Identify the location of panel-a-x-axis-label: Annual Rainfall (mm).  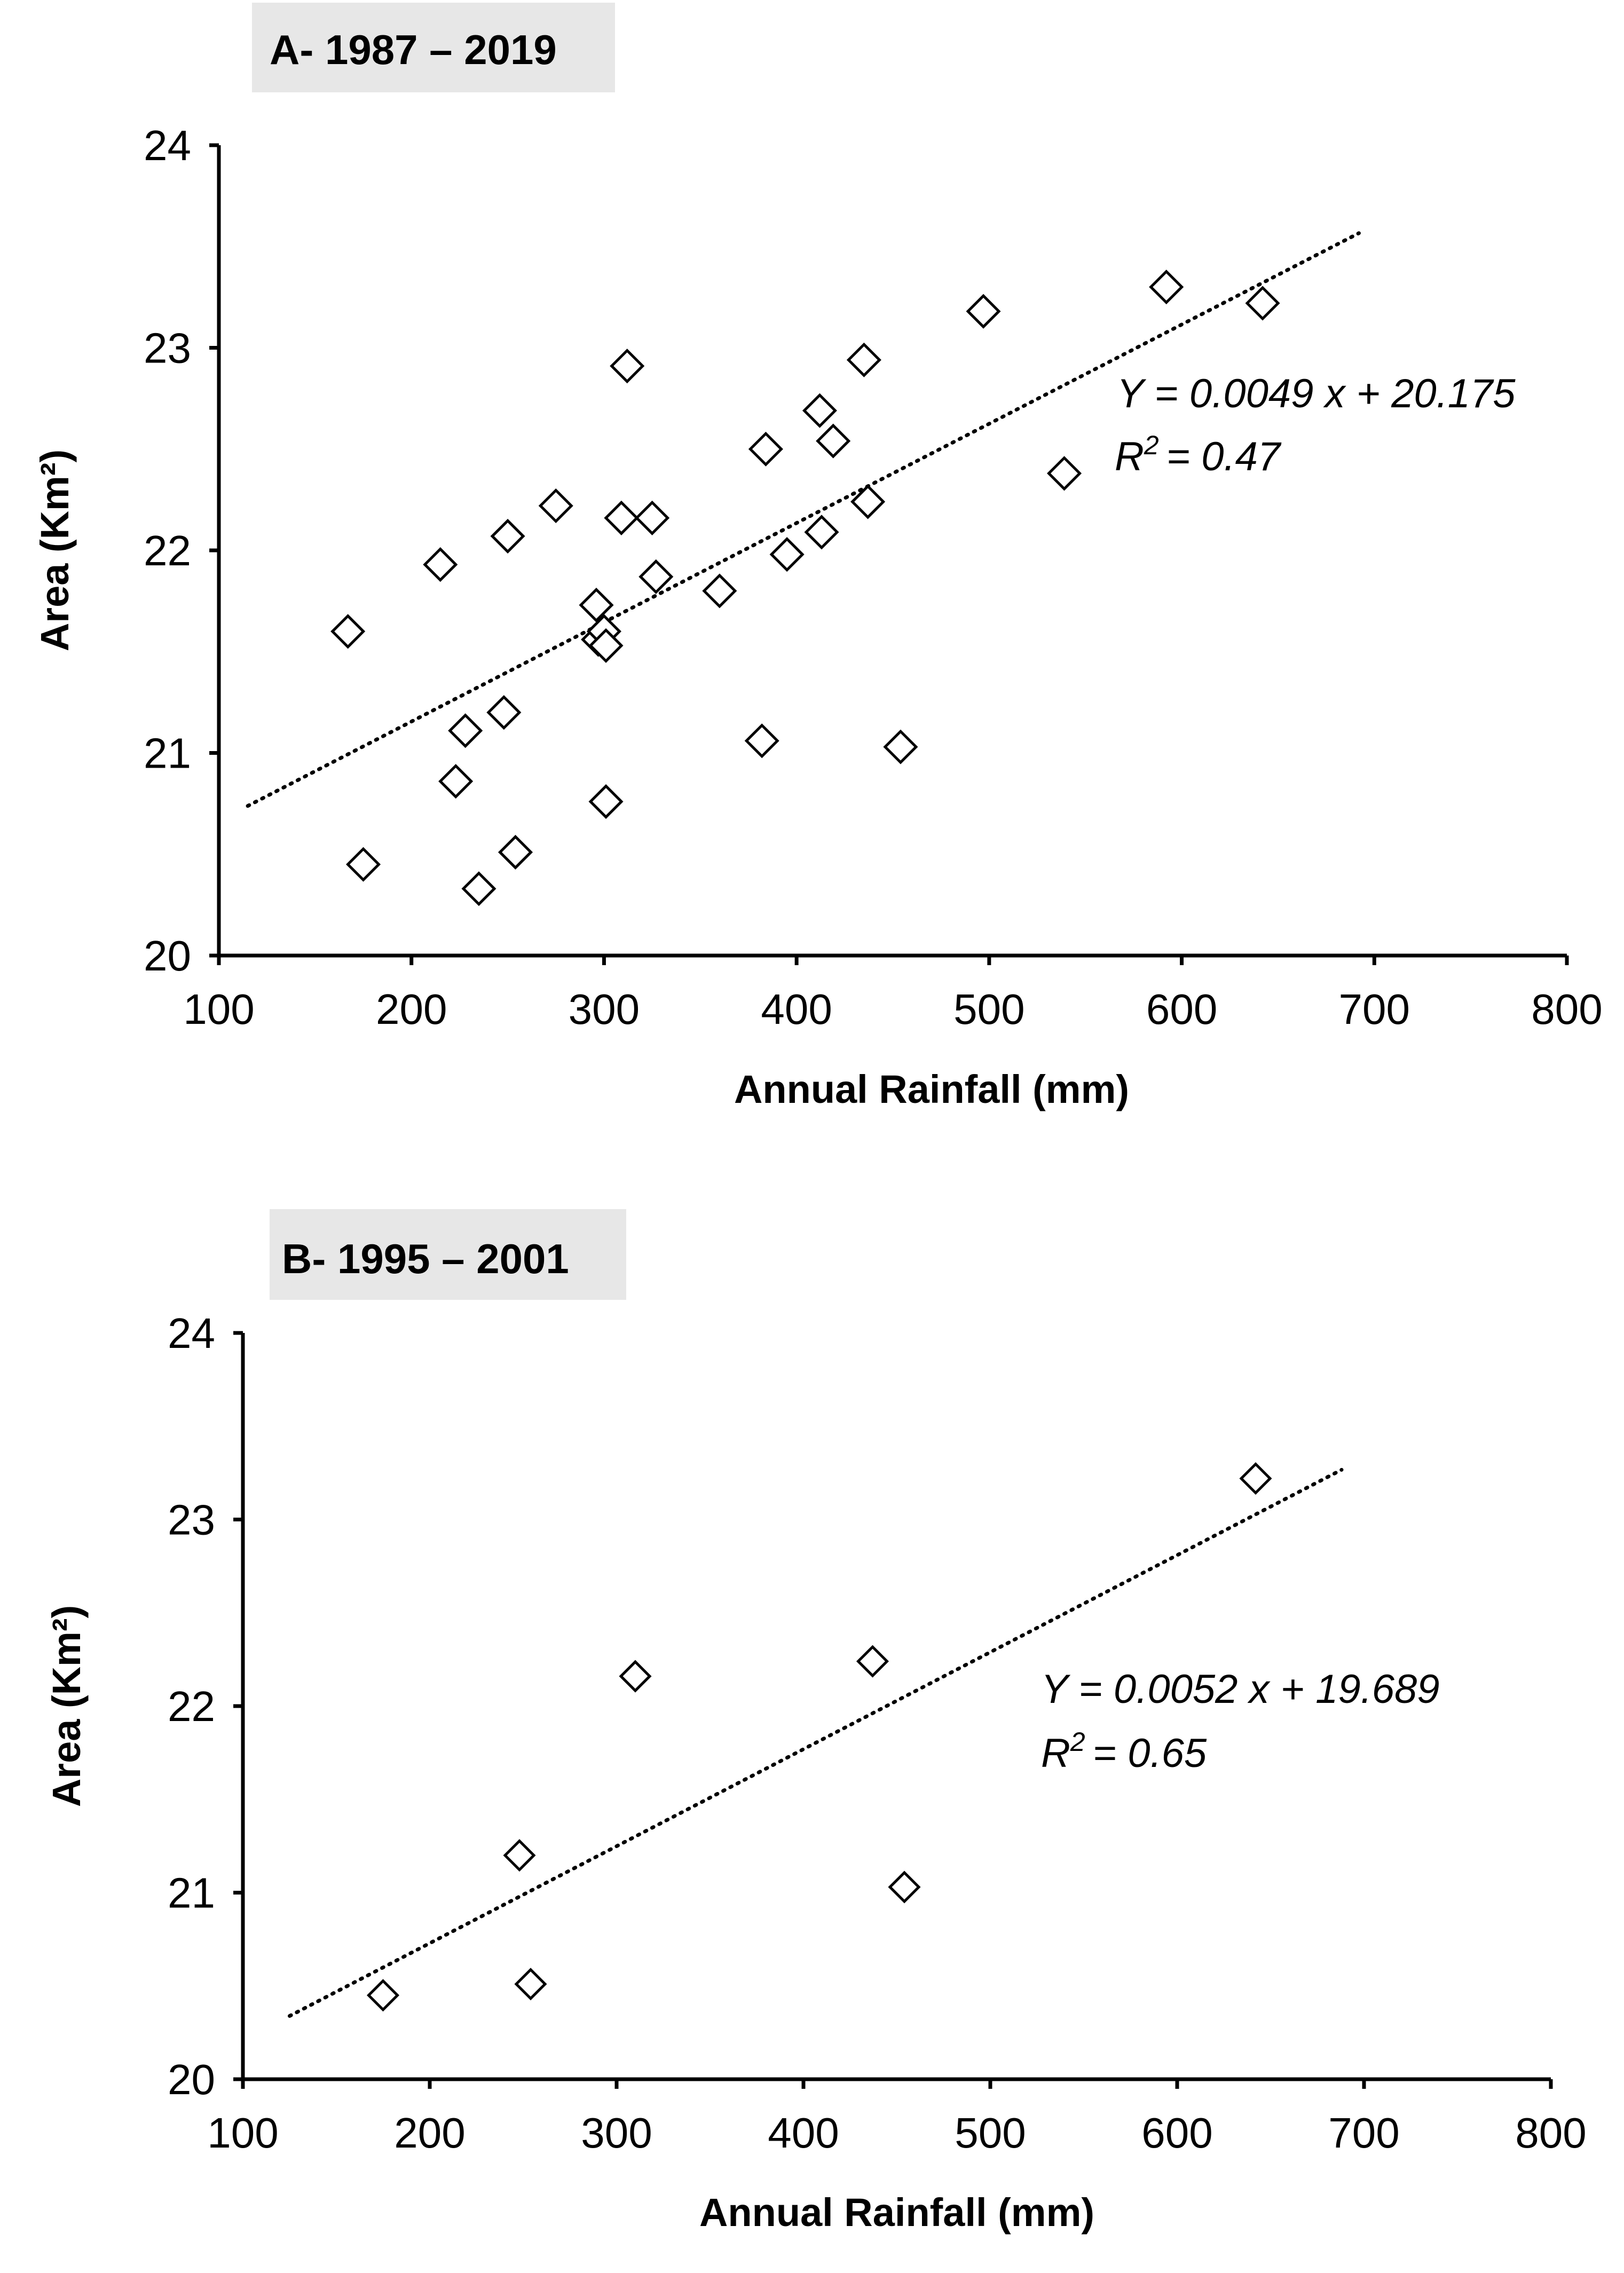
(931, 1089).